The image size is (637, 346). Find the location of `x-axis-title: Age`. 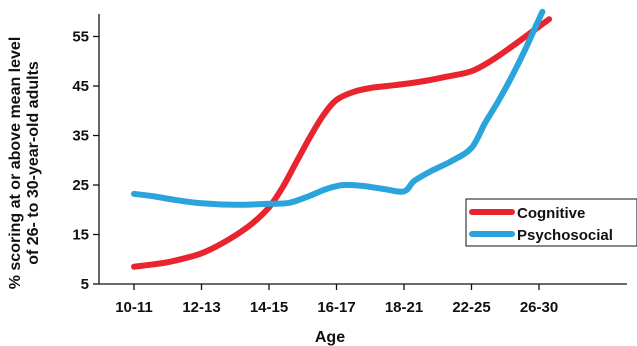

x-axis-title: Age is located at coordinates (330, 337).